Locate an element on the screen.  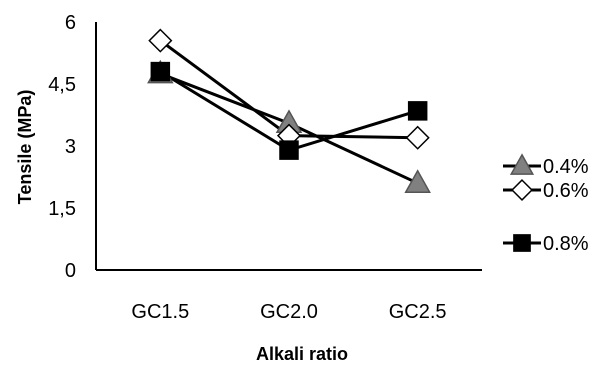
legend-label: 0.6% is located at coordinates (566, 191).